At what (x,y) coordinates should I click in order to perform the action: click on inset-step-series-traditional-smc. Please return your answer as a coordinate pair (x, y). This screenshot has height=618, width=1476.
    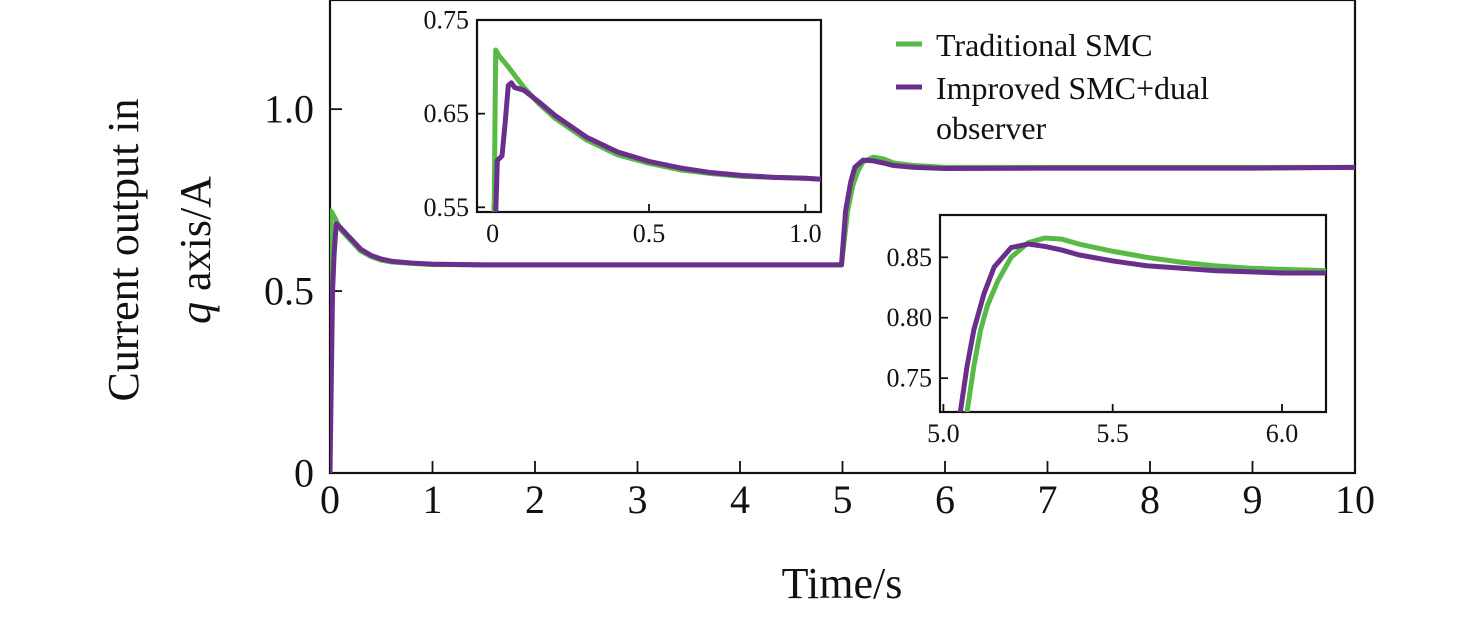
    Looking at the image, I should click on (1145, 323).